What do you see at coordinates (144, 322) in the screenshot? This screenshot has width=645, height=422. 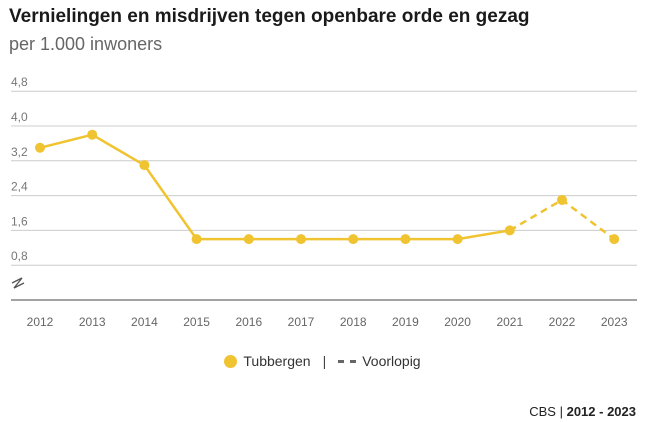 I see `x-tick-label: 2014` at bounding box center [144, 322].